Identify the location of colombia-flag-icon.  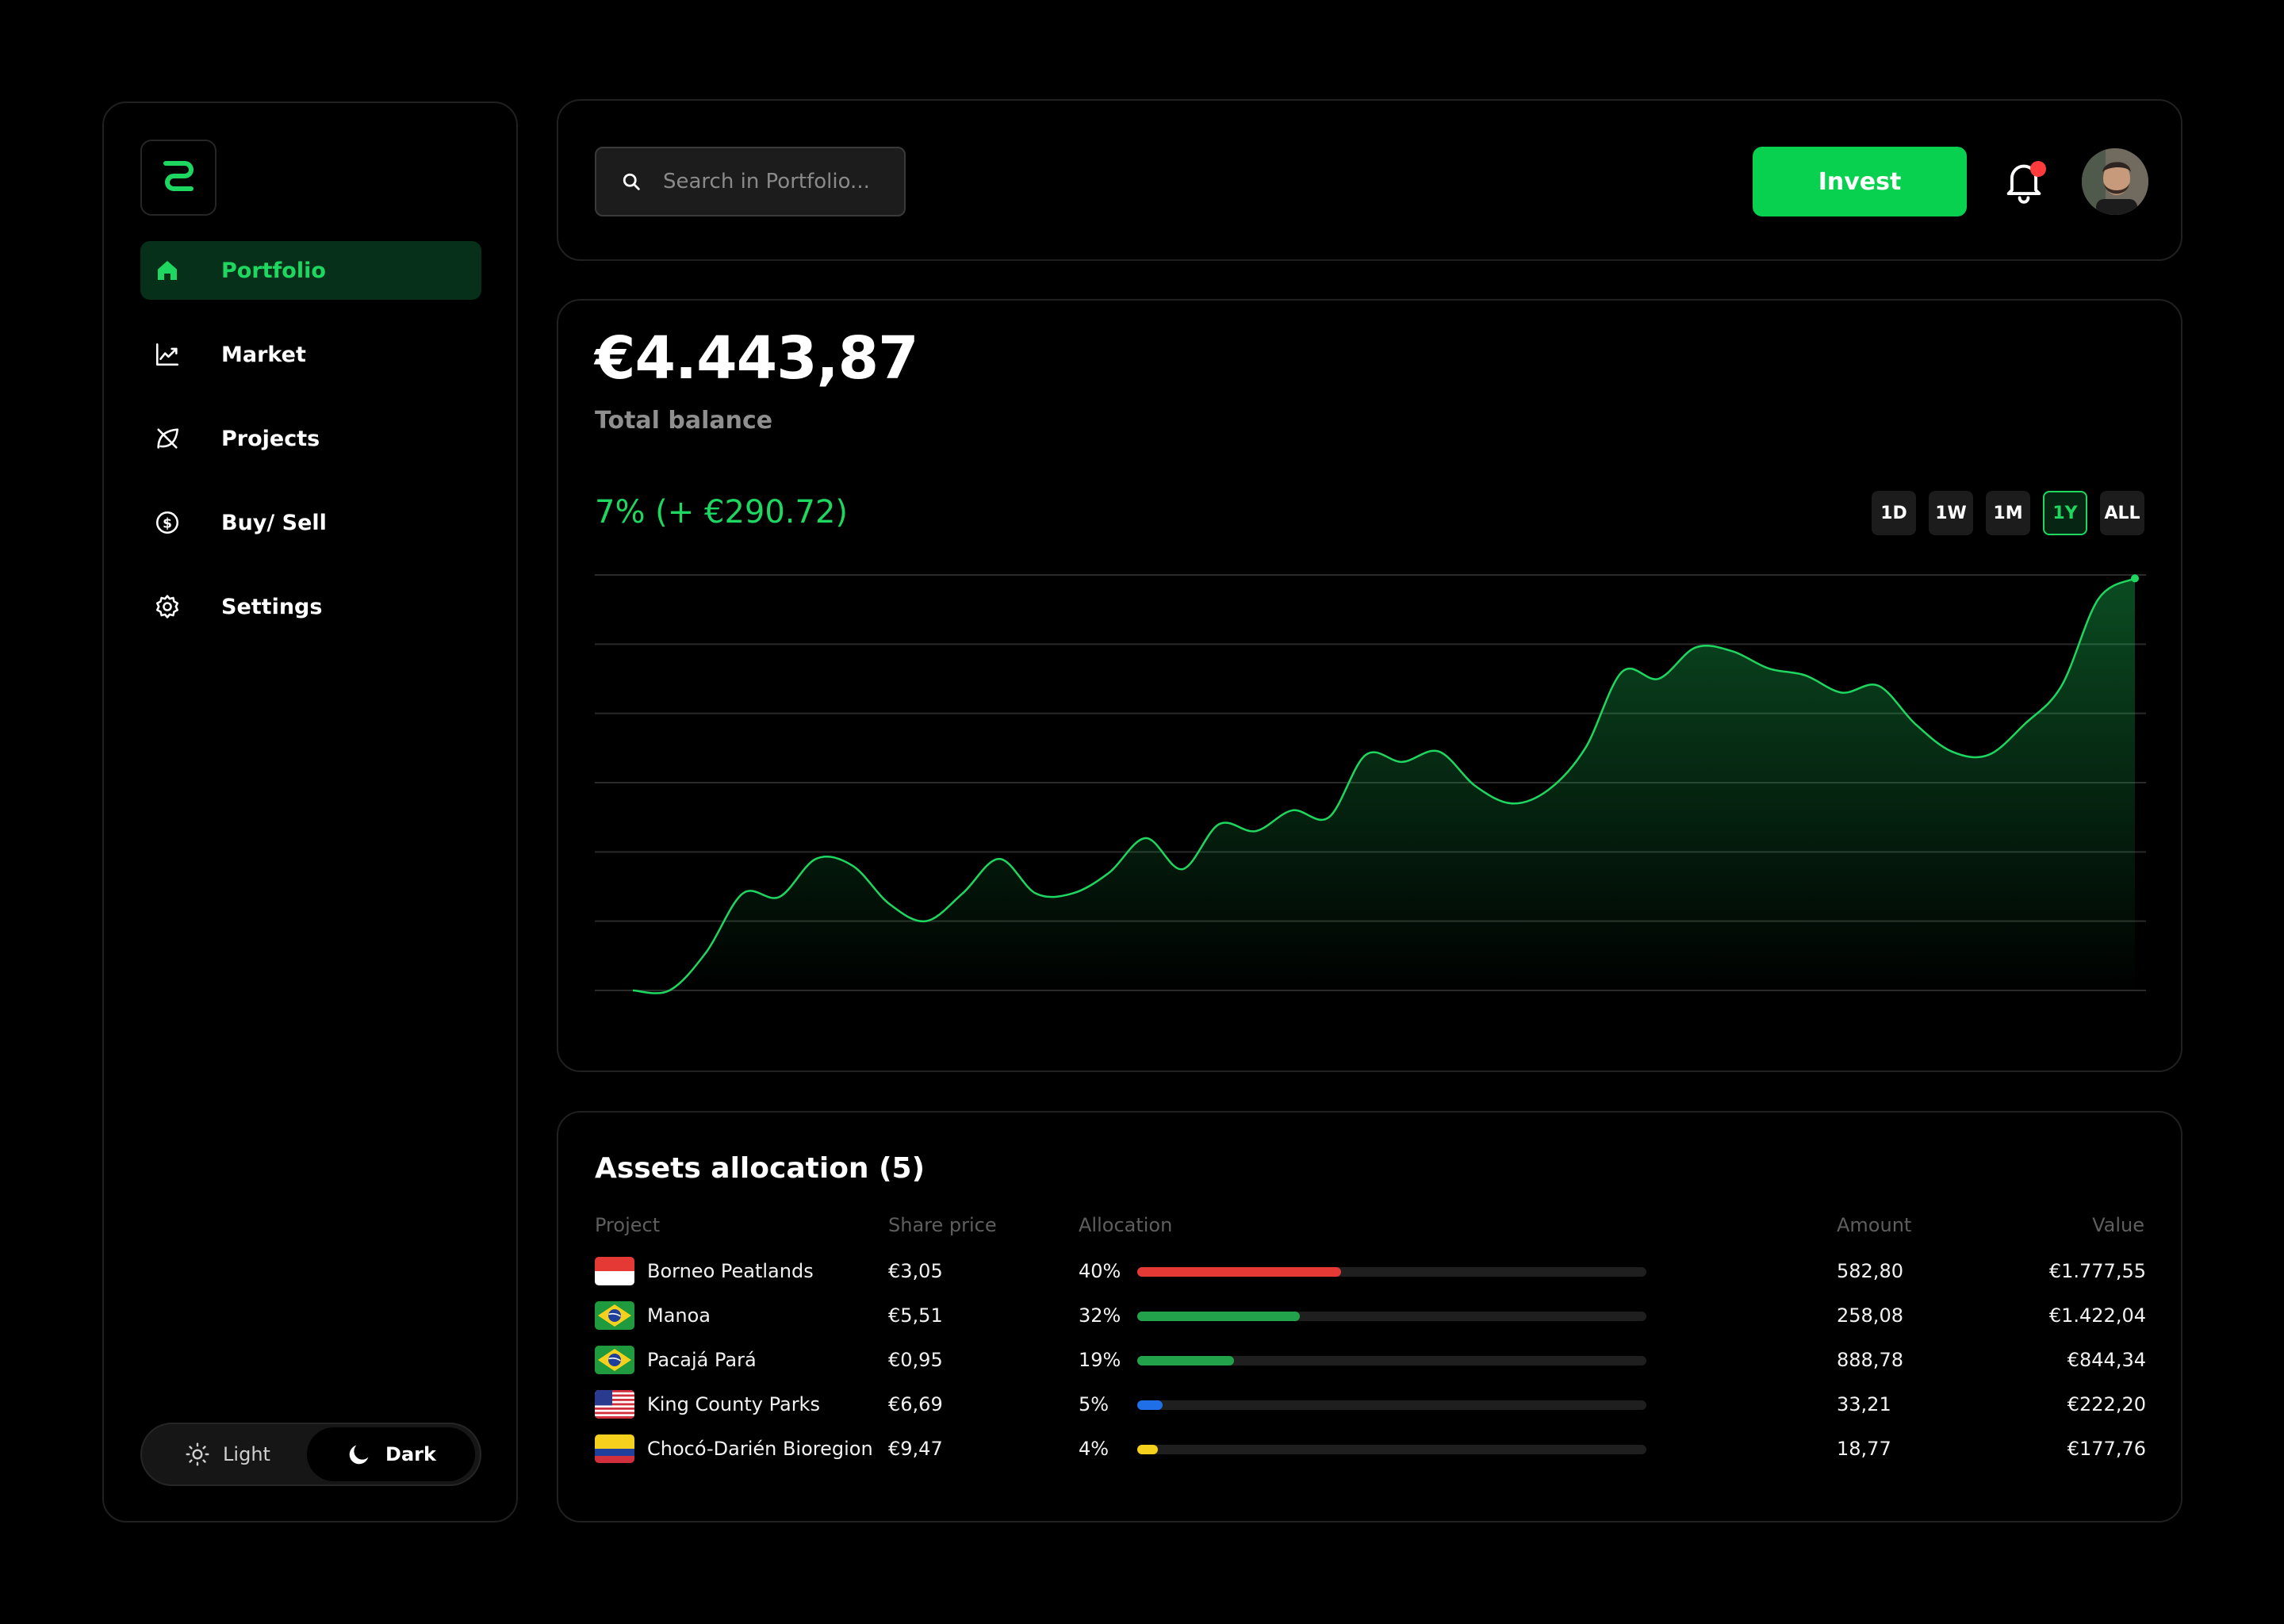
(614, 1449).